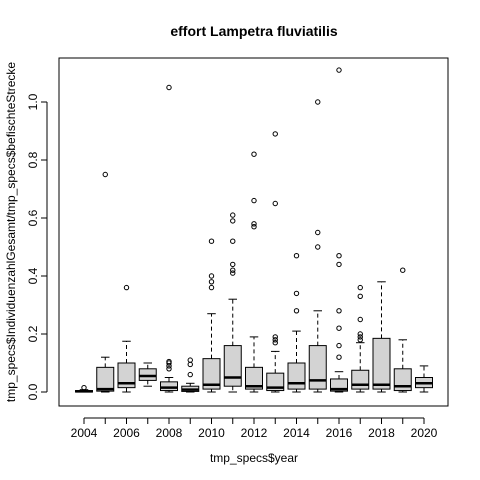  Describe the element at coordinates (33, 275) in the screenshot. I see `y-tick-label-2: 0.4` at that location.